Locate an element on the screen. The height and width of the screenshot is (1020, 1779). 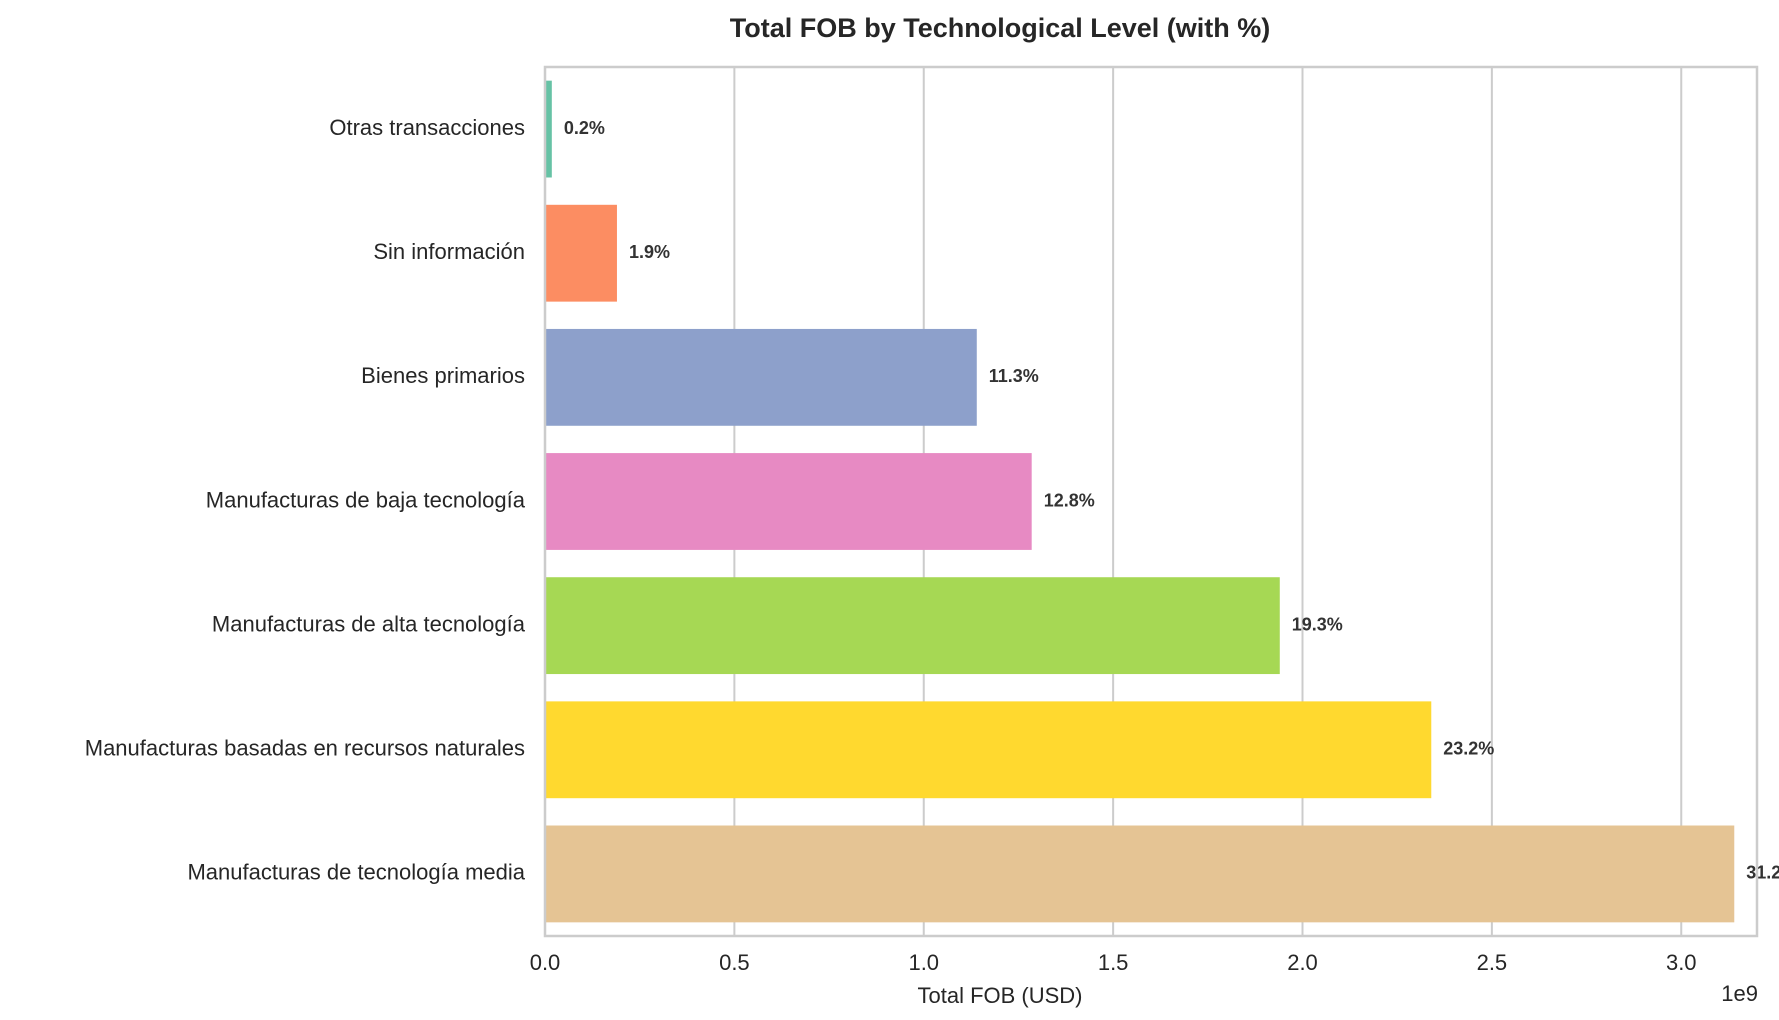
y-tick-label: Manufacturas de baja tecnología is located at coordinates (366, 499).